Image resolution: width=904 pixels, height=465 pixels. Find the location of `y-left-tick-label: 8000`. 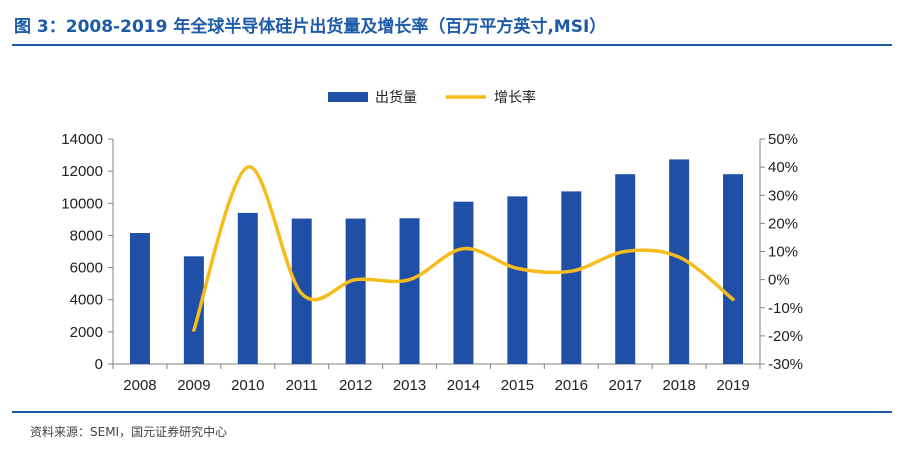

y-left-tick-label: 8000 is located at coordinates (86, 235).